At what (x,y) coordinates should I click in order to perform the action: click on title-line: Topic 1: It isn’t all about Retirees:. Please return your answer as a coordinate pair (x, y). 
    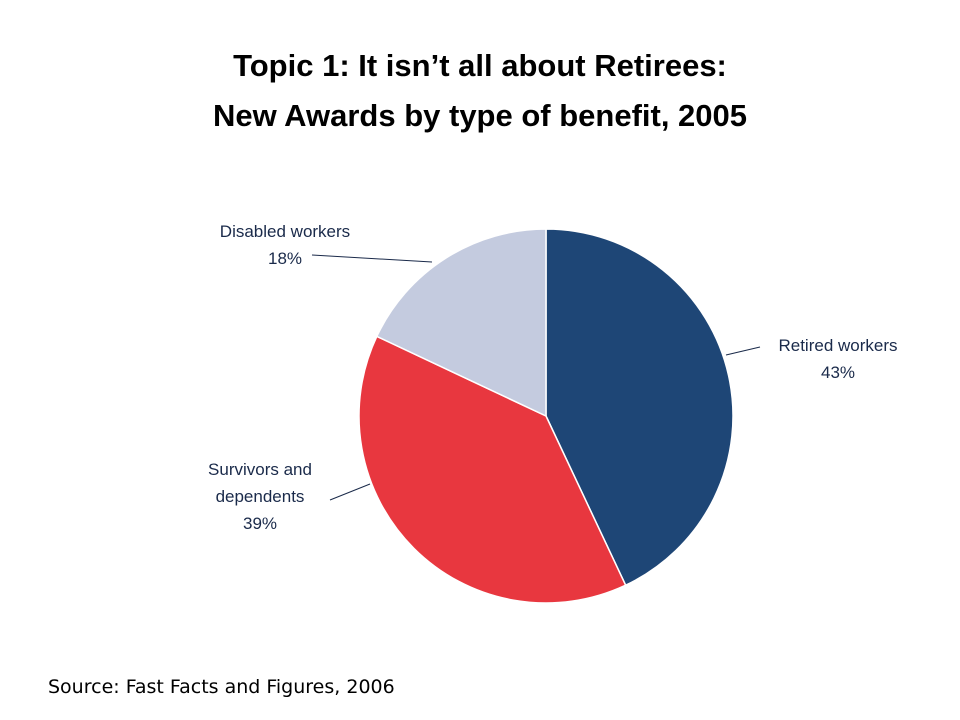
    Looking at the image, I should click on (480, 65).